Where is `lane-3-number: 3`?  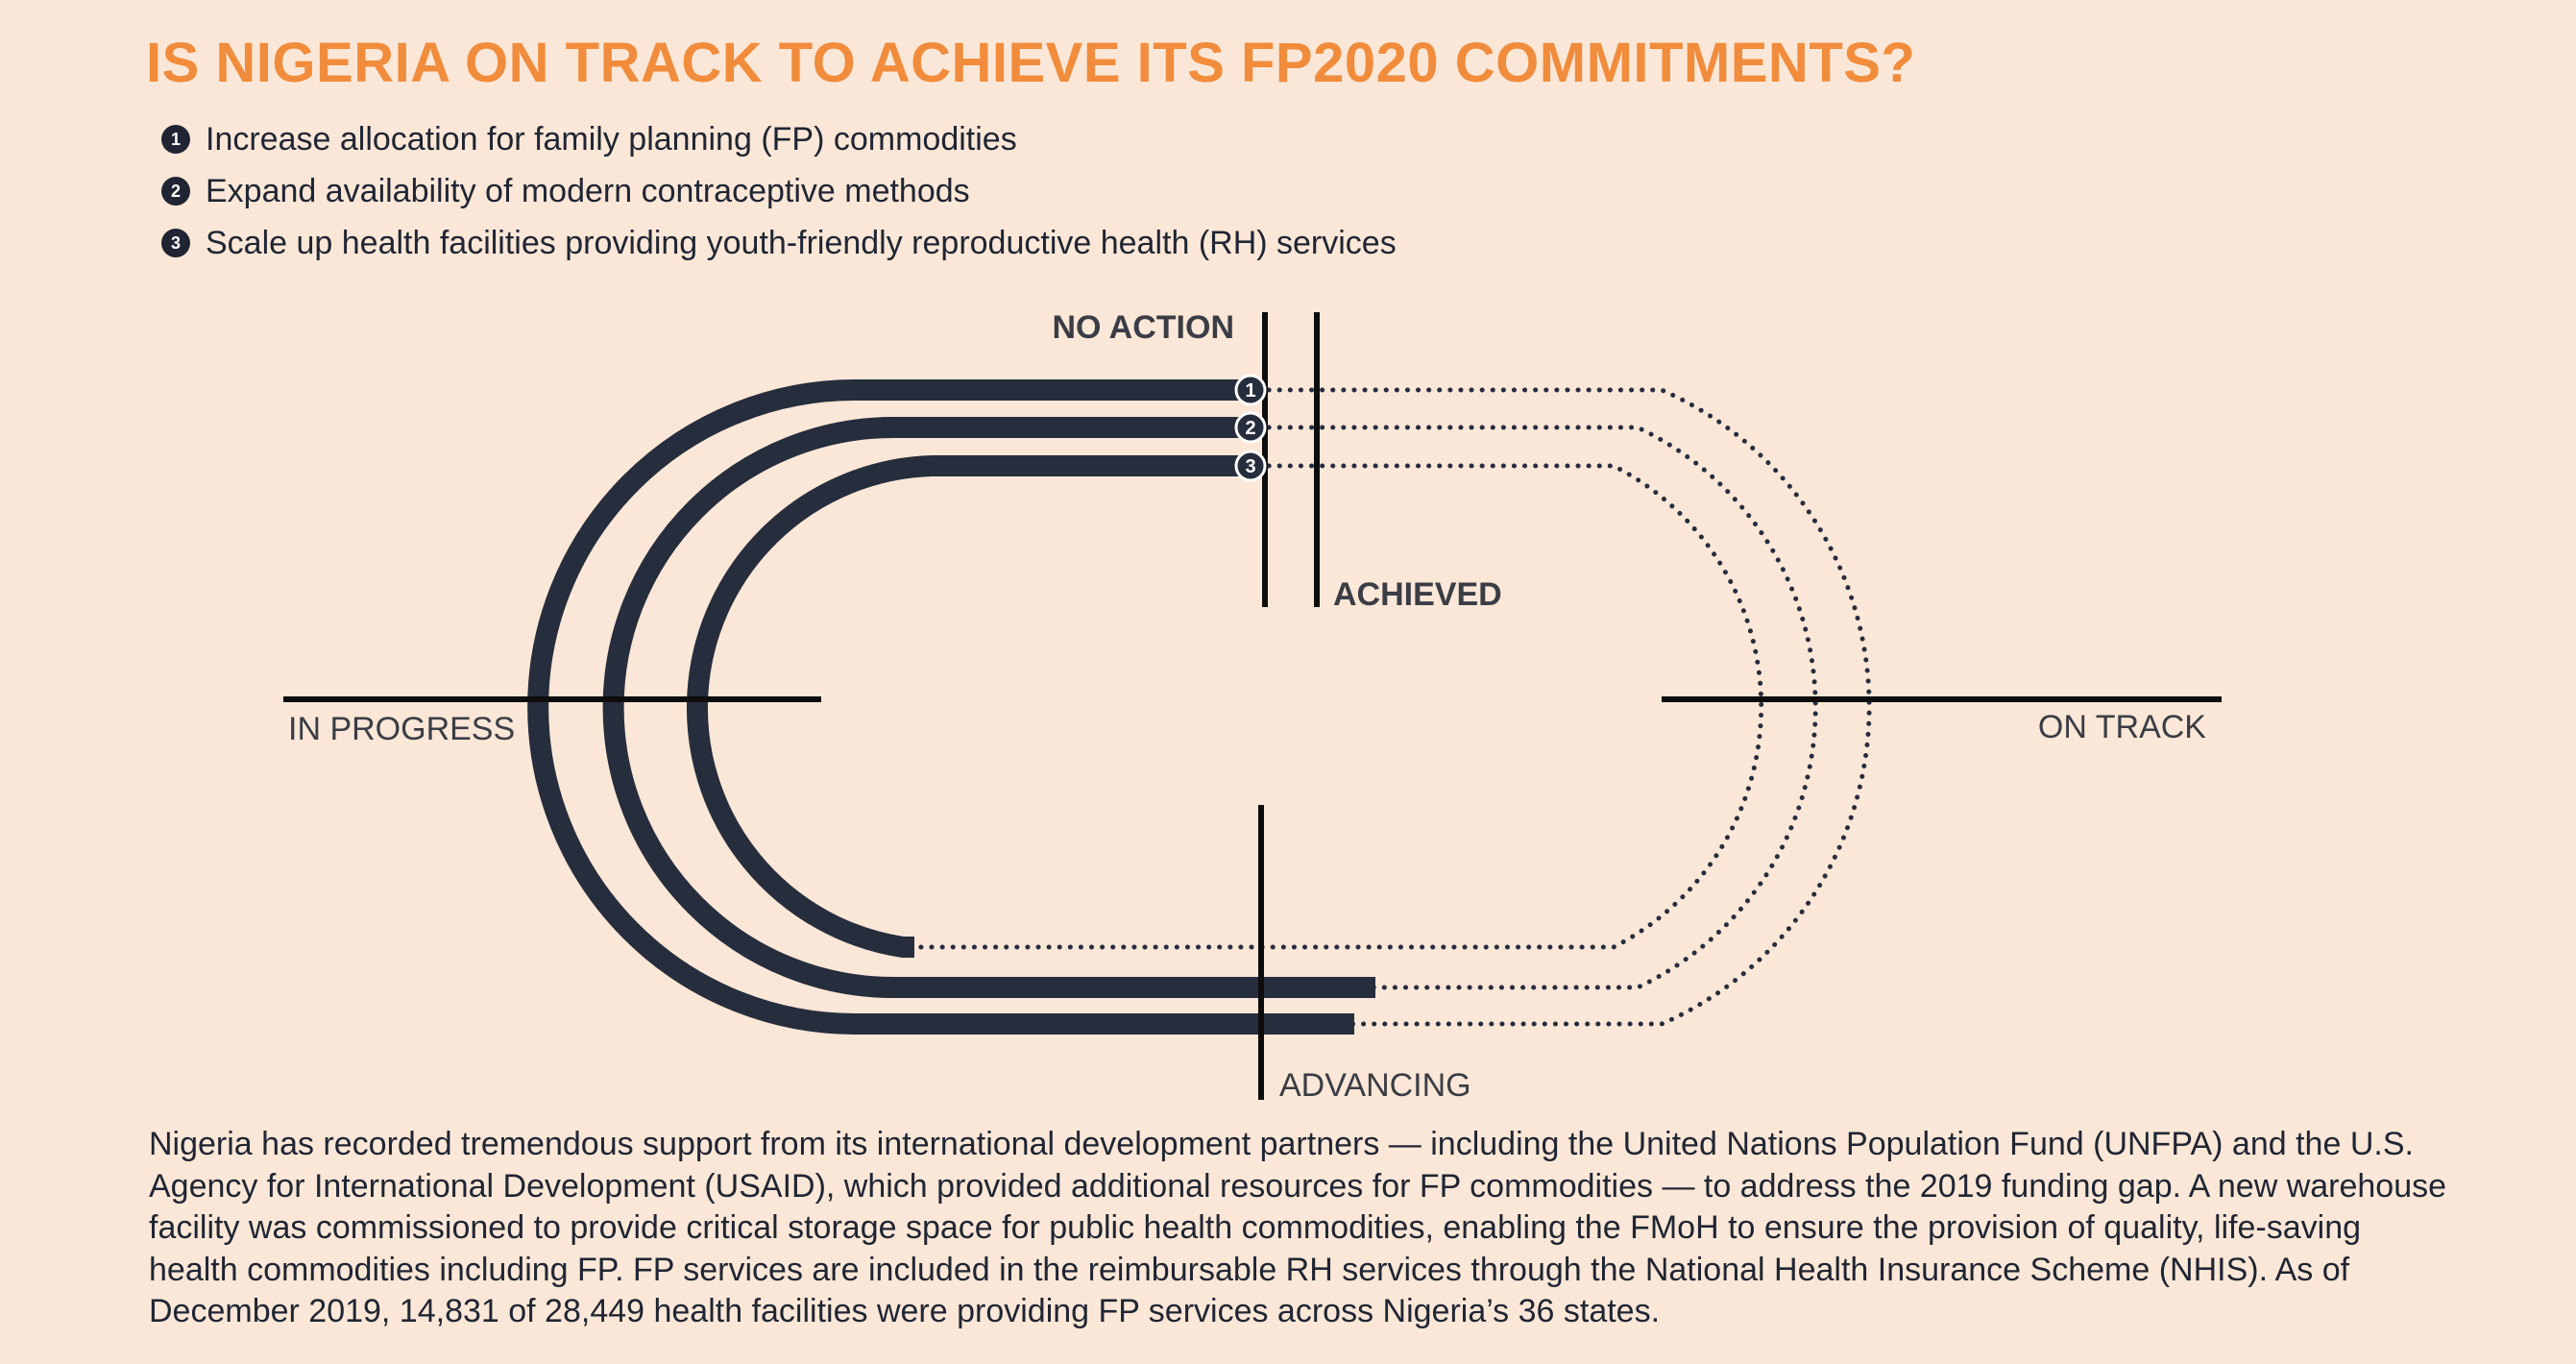
lane-3-number: 3 is located at coordinates (1250, 466).